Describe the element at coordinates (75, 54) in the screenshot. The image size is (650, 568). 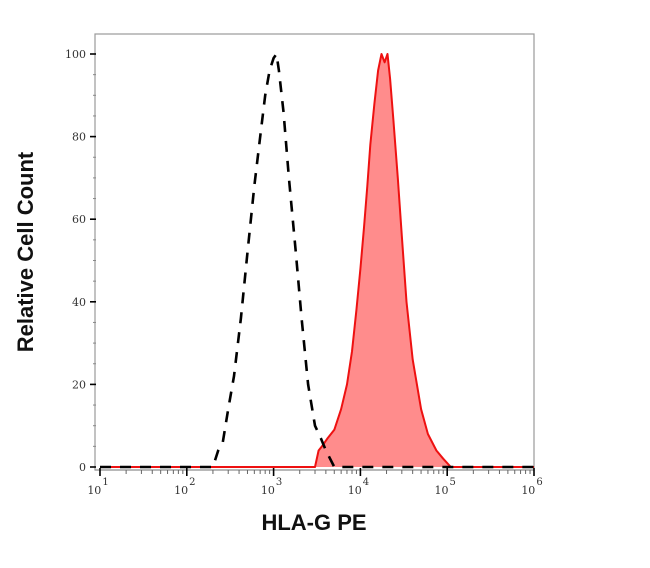
I see `y-tick-label: 100` at that location.